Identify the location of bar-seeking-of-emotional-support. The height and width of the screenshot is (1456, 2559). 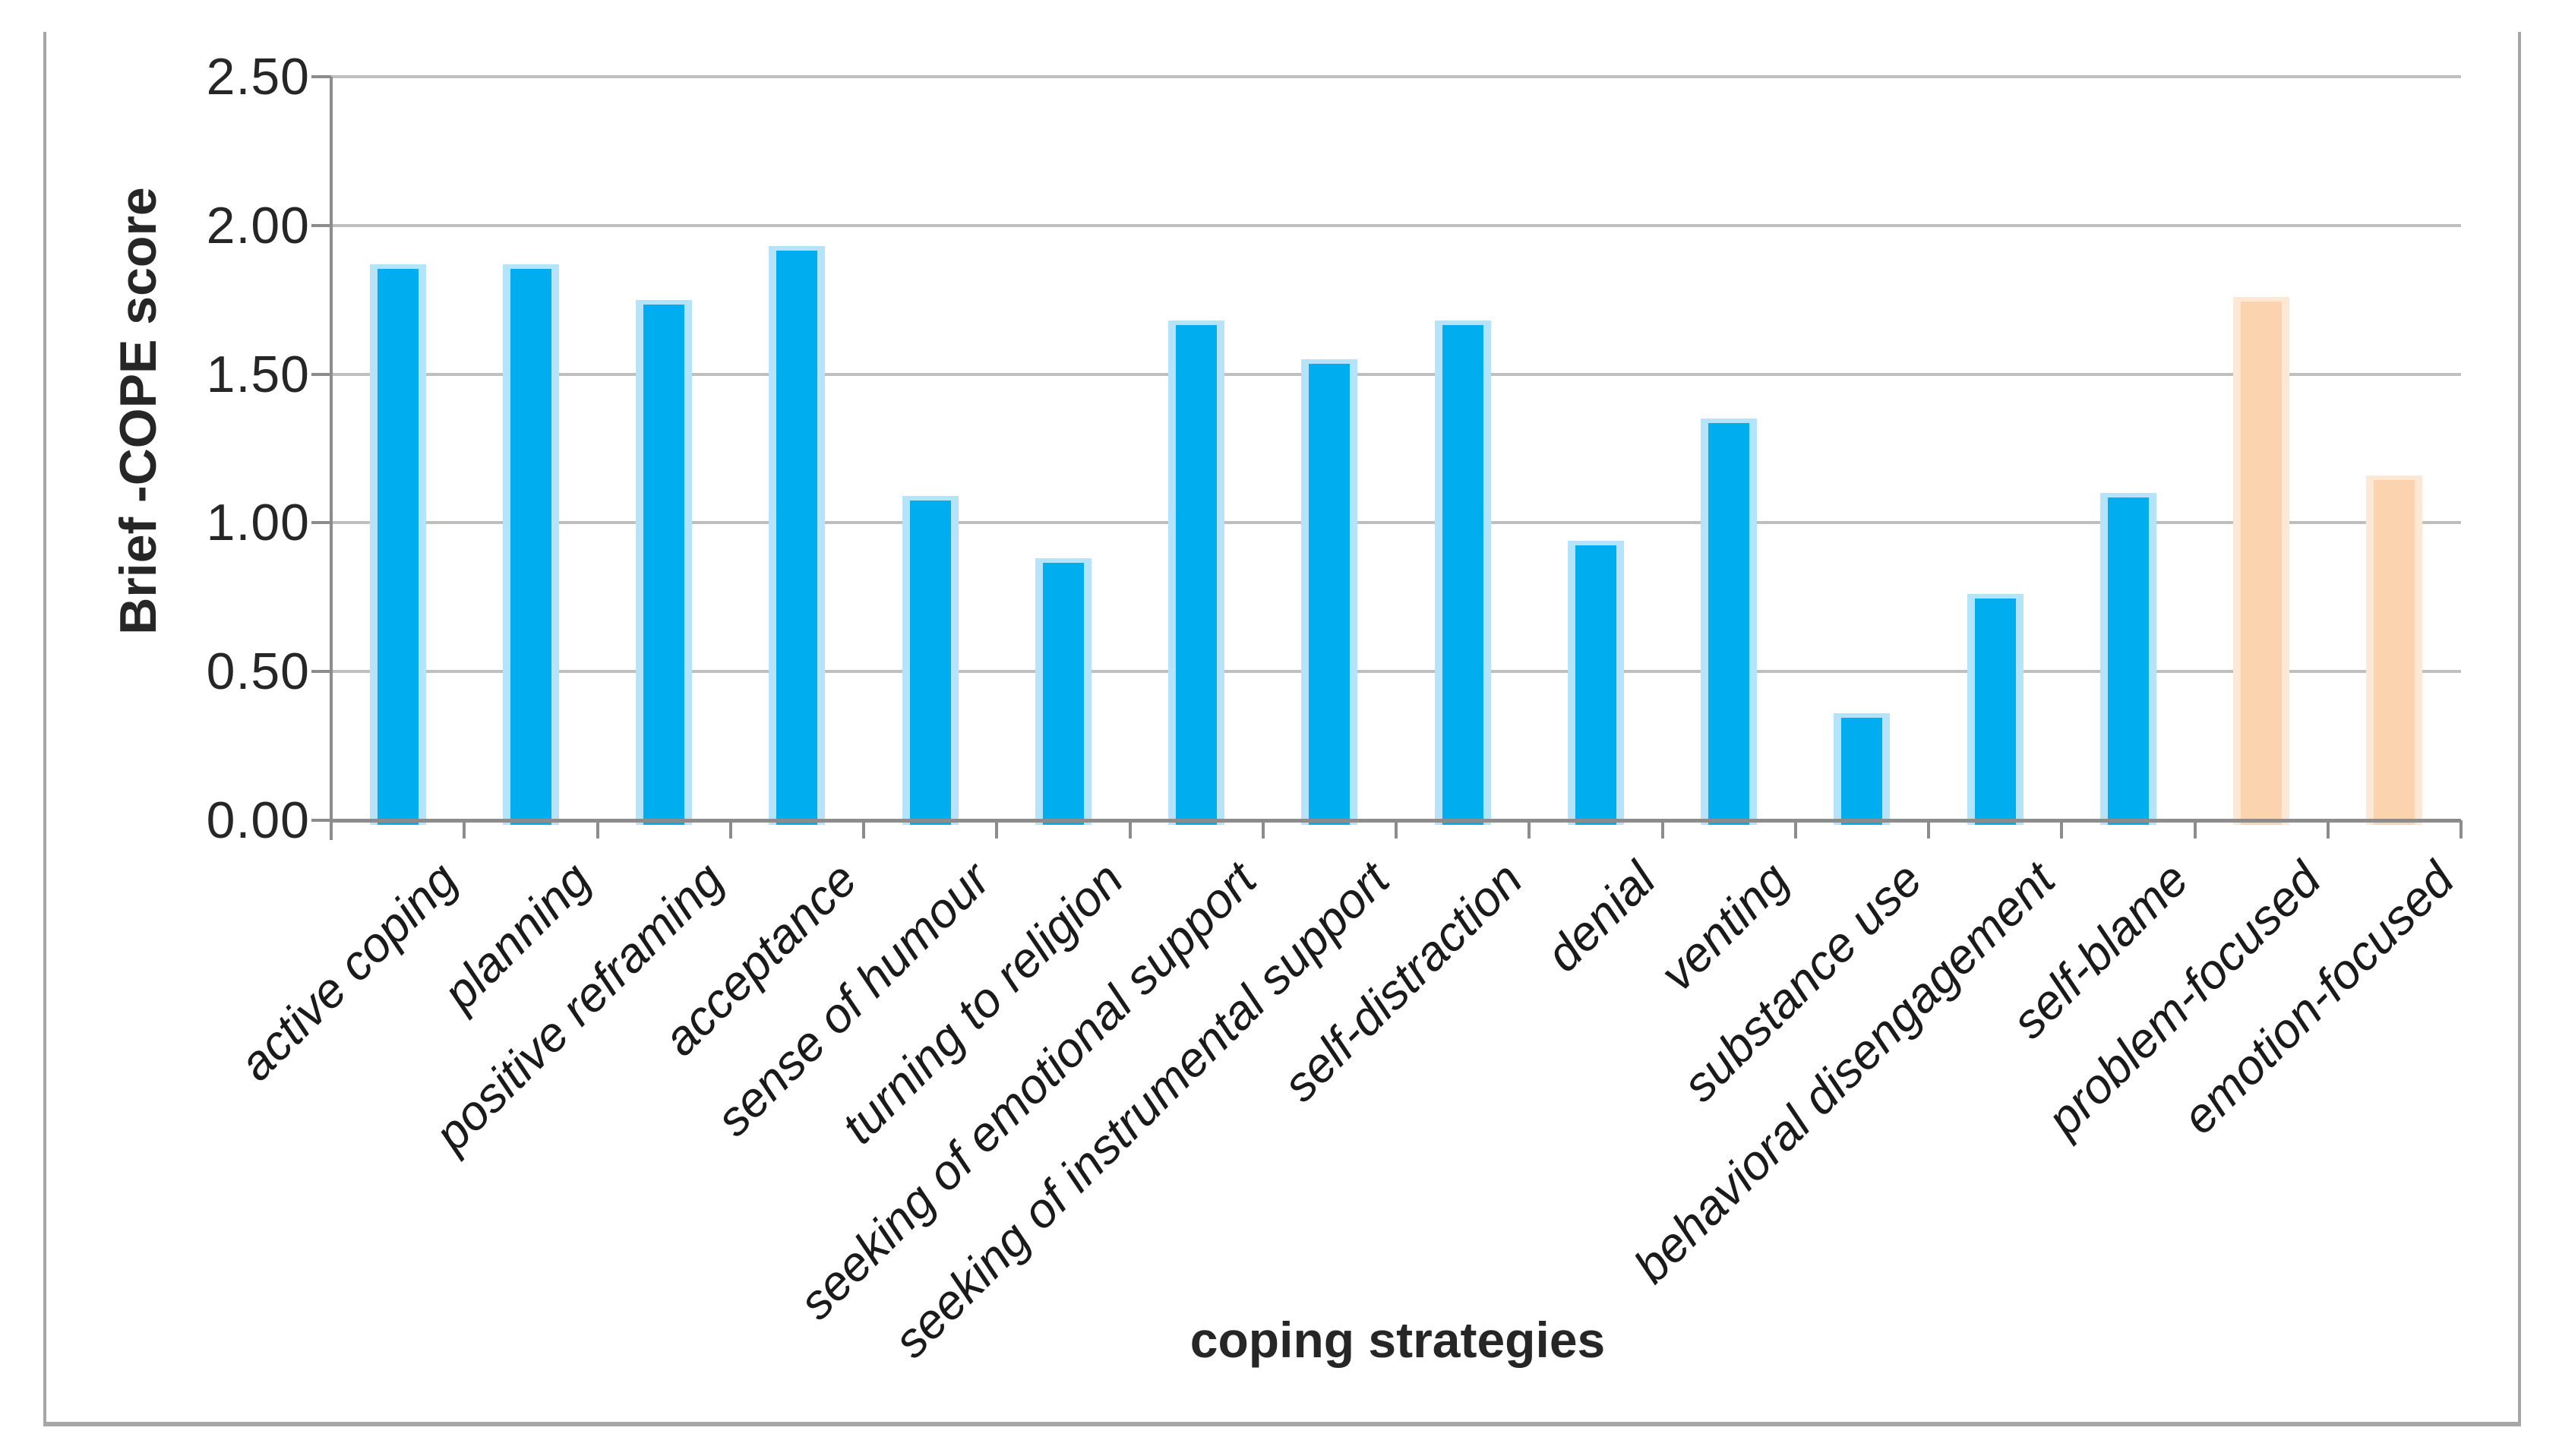
(1196, 573).